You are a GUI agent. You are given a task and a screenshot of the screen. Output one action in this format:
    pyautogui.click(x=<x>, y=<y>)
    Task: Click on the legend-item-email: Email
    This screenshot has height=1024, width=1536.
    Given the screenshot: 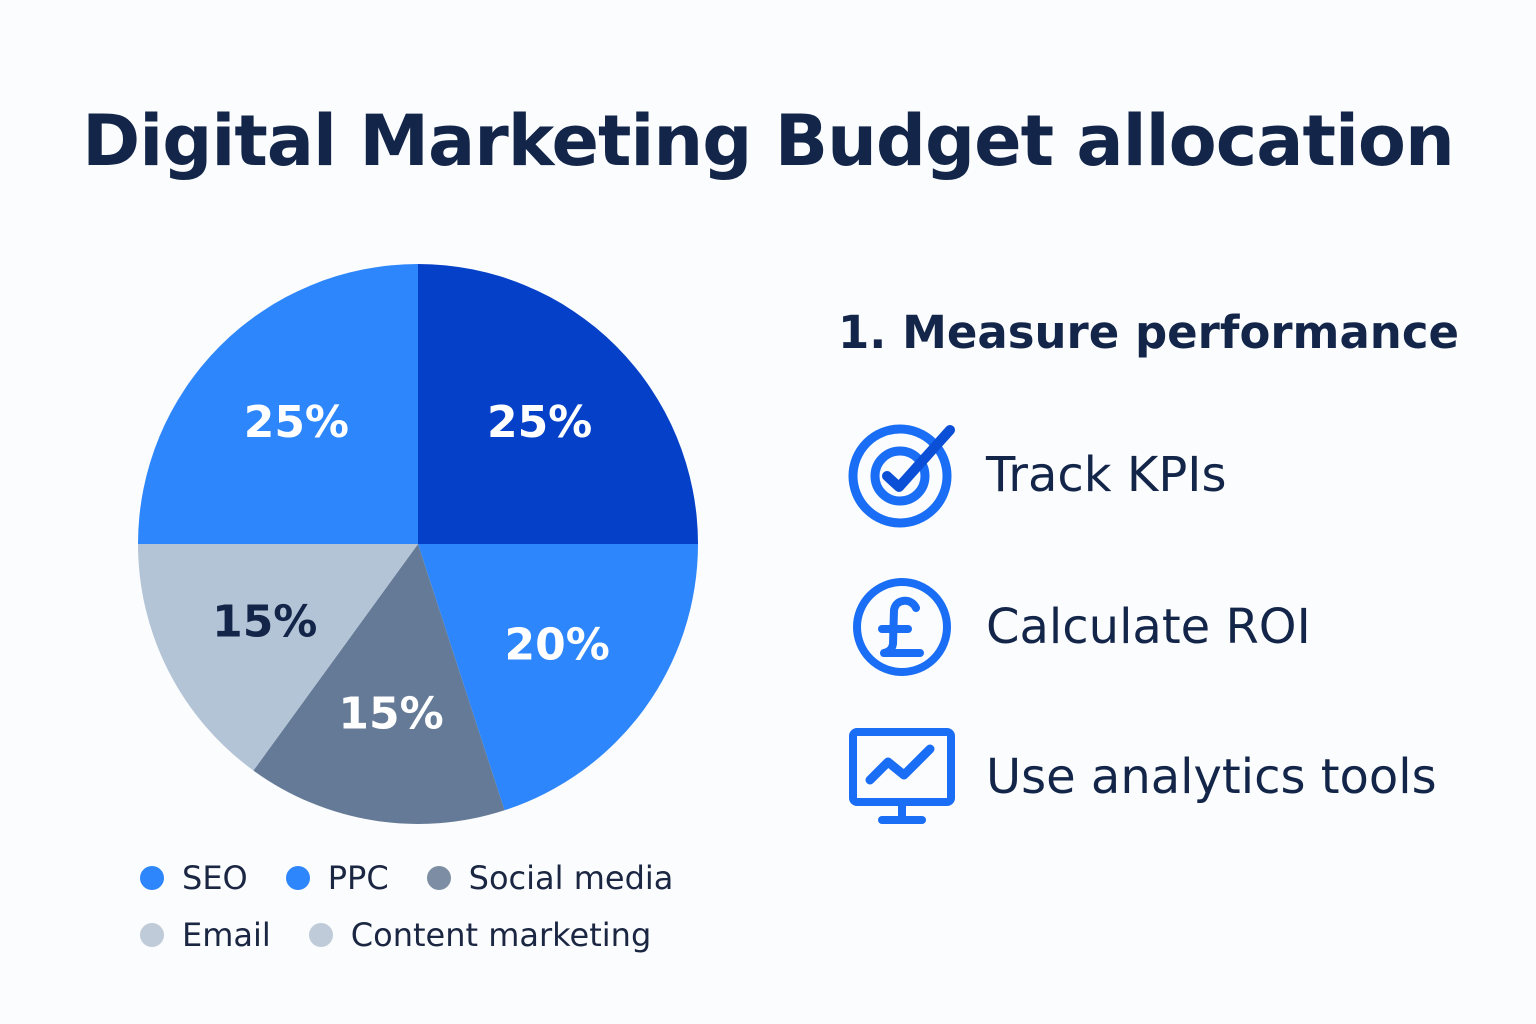 What is the action you would take?
    pyautogui.click(x=205, y=935)
    